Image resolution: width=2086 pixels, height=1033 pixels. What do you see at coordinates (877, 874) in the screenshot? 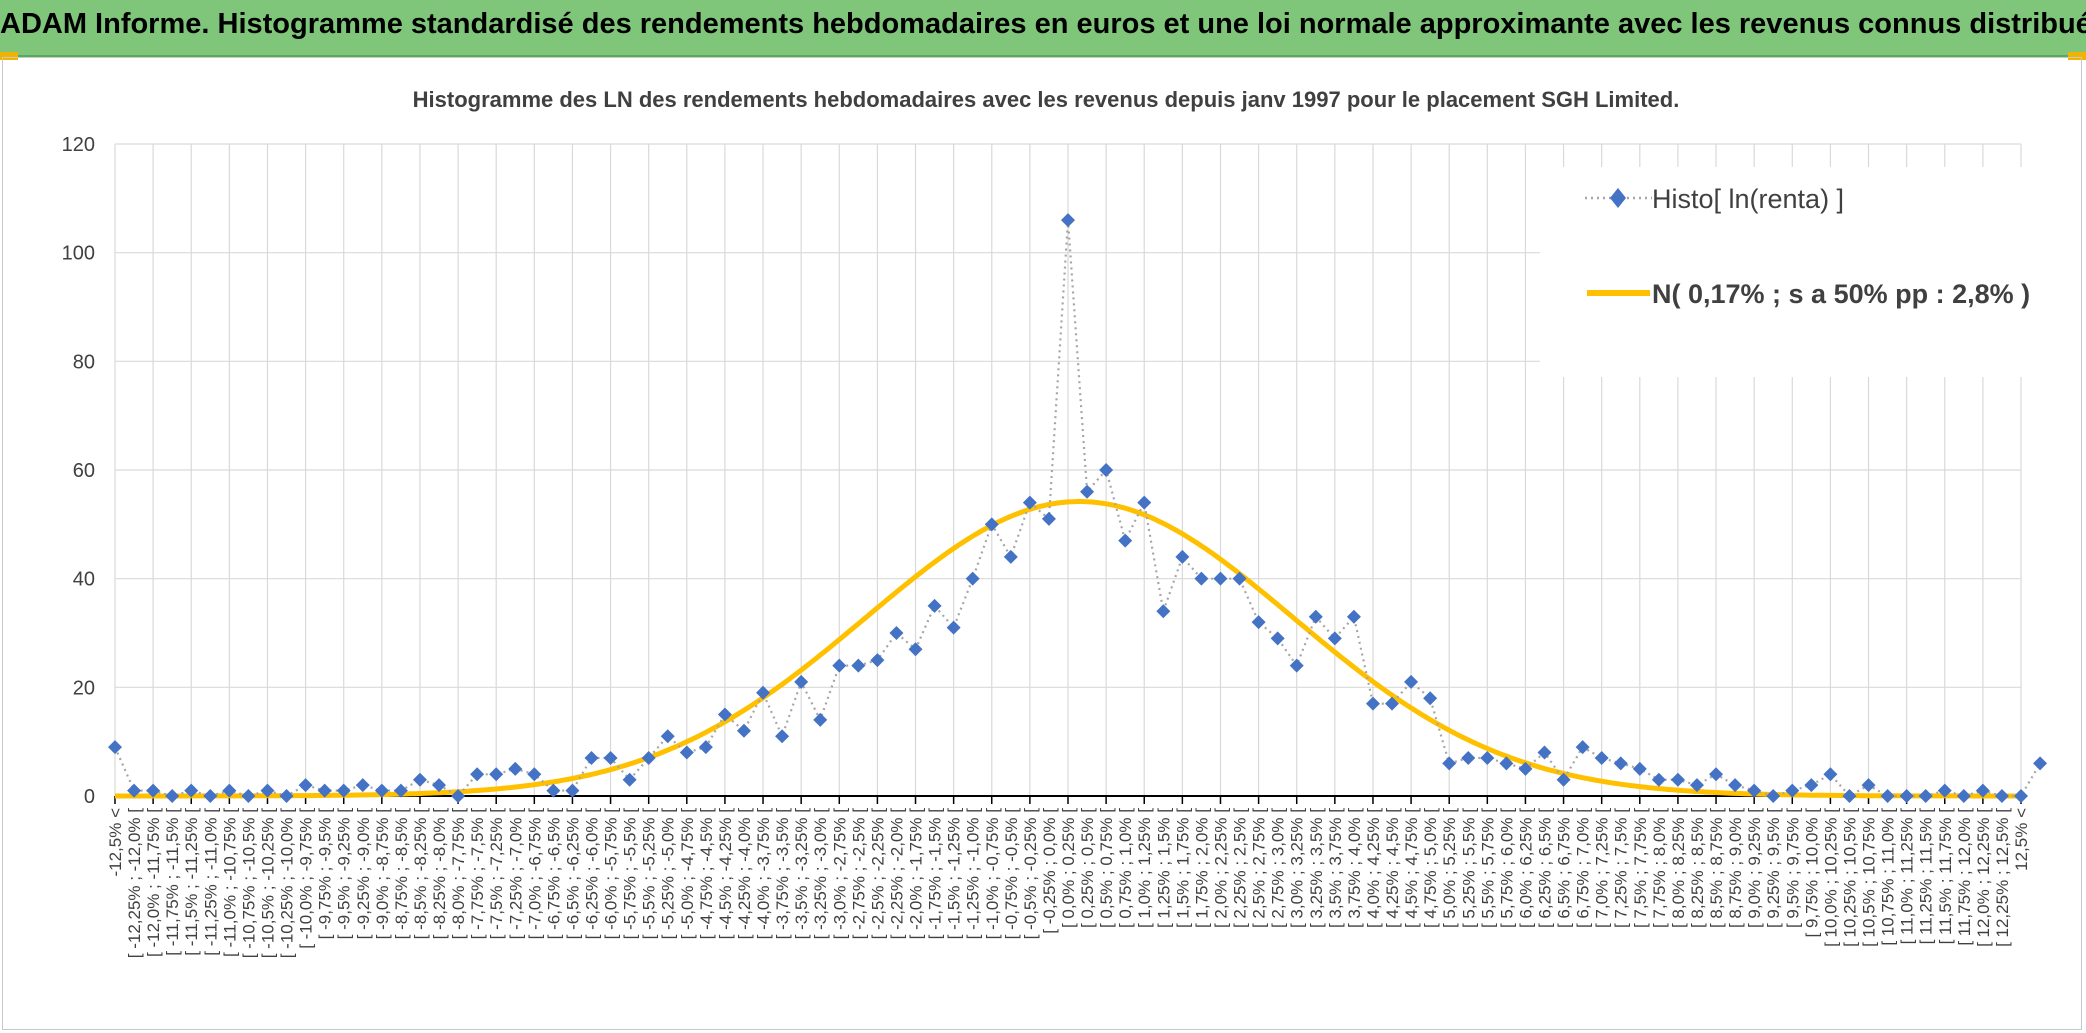
I see `x-tick-label: [ -2,5% ; -2,25% [` at bounding box center [877, 874].